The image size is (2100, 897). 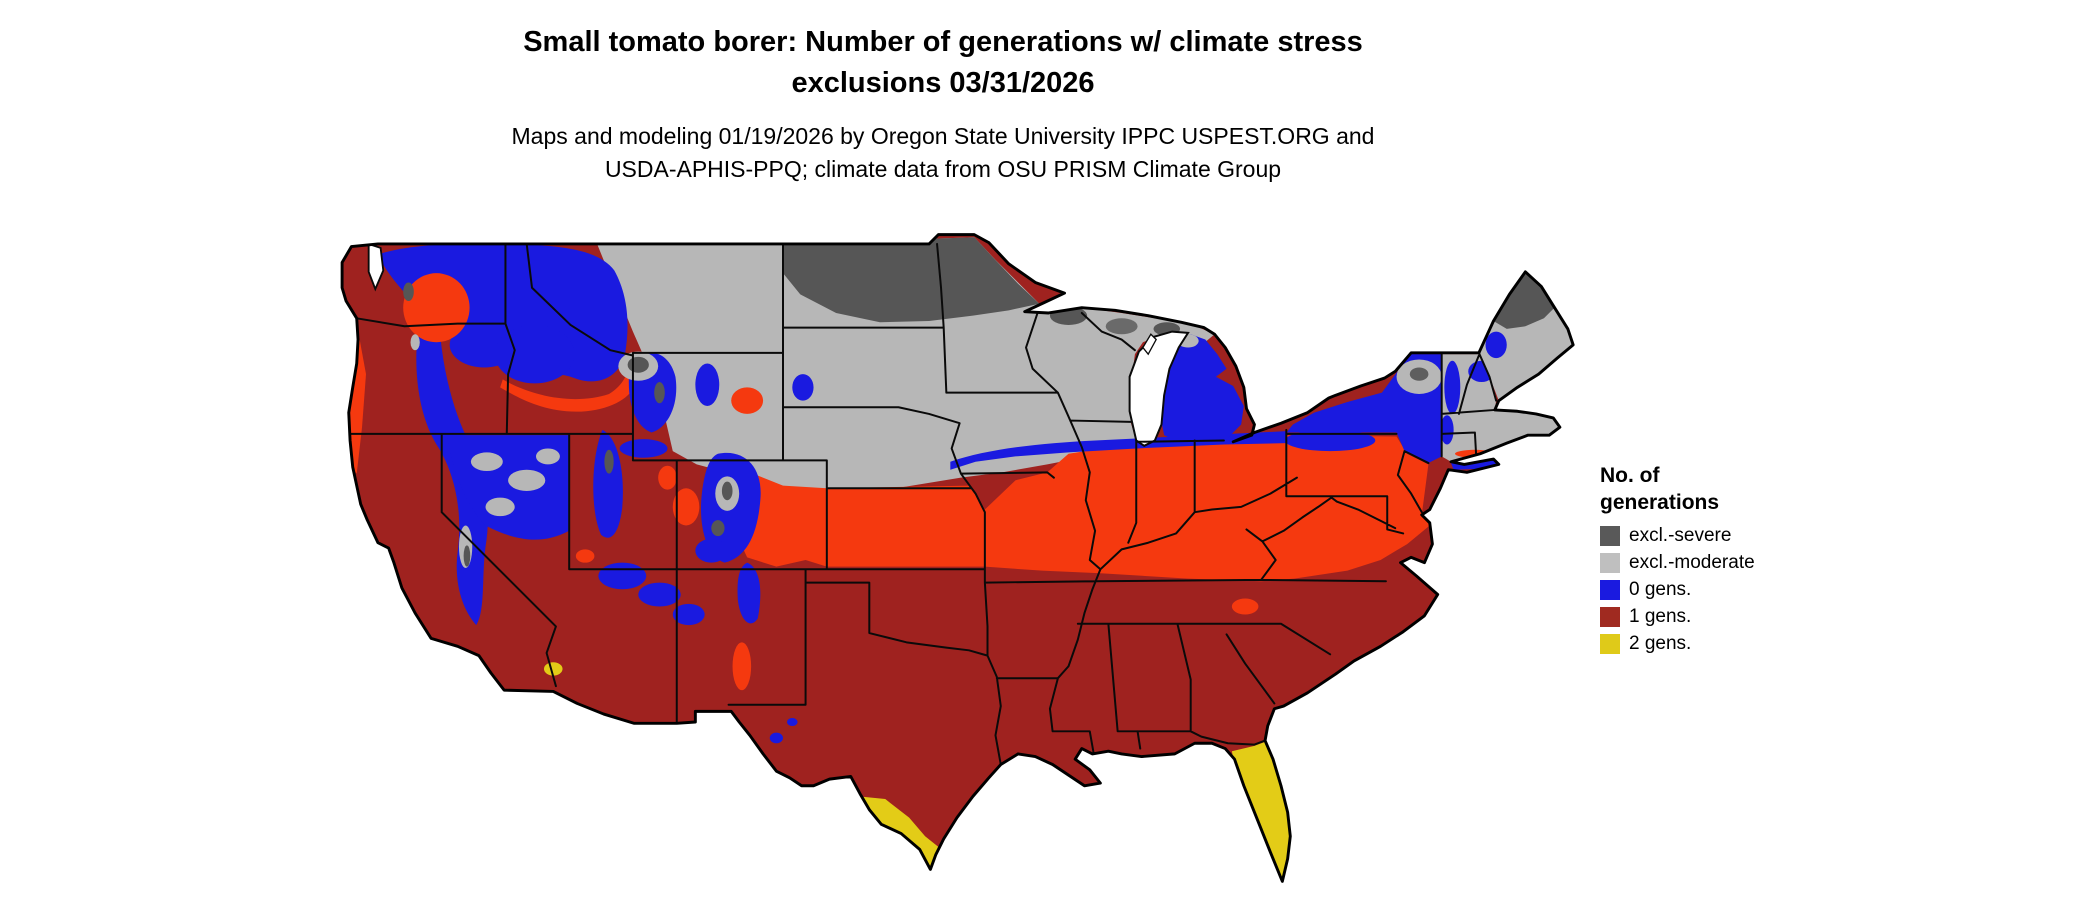 What do you see at coordinates (1660, 643) in the screenshot?
I see `legend-label-2-gens: 2 gens.` at bounding box center [1660, 643].